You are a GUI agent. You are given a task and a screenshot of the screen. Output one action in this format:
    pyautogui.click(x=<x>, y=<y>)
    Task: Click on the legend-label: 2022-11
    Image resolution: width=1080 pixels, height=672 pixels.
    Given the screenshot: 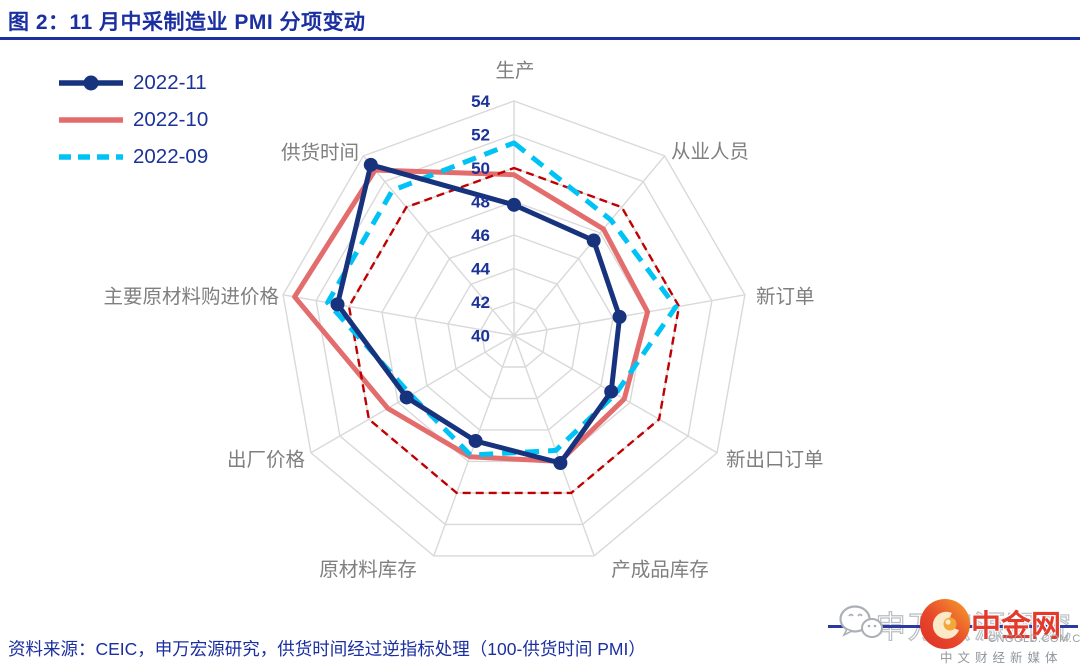 What is the action you would take?
    pyautogui.click(x=170, y=82)
    